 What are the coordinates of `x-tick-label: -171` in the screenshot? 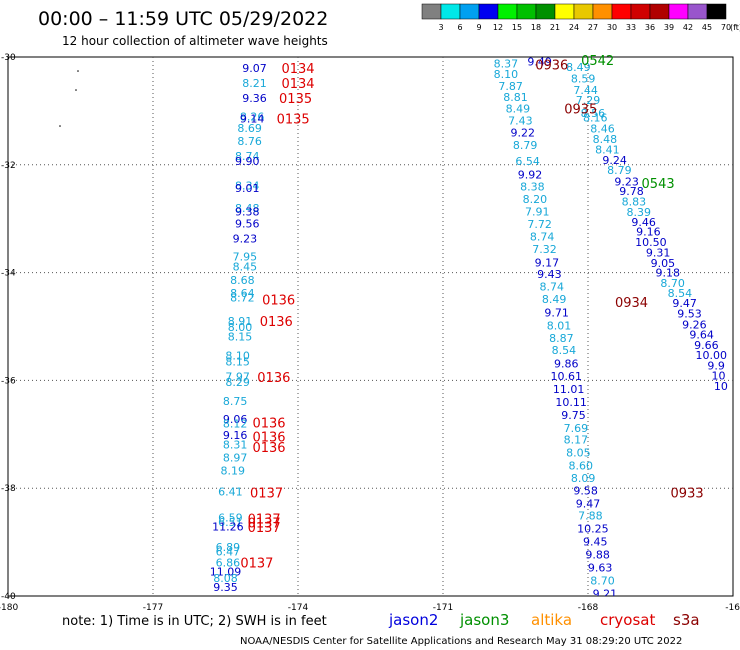 It's located at (443, 608).